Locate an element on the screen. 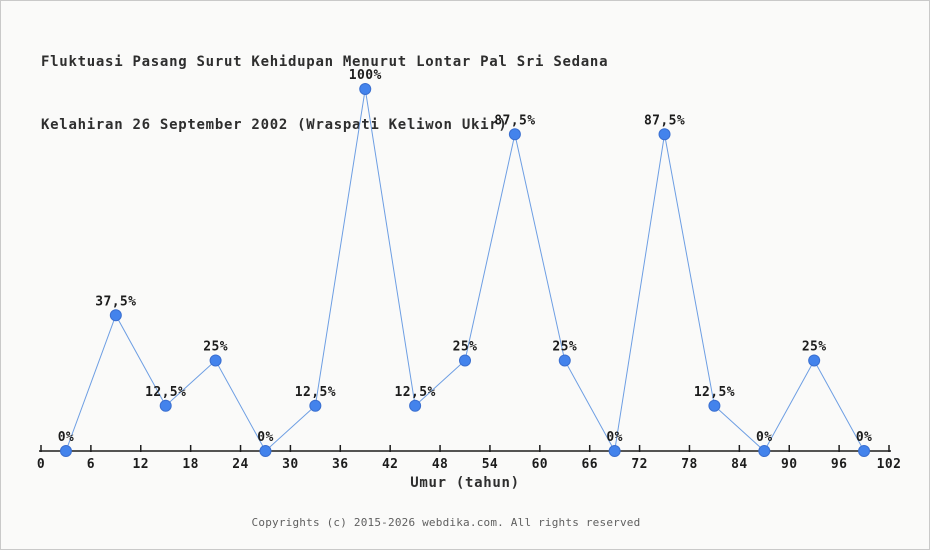 The image size is (930, 550). x-axis-title: Umur (tahun) is located at coordinates (465, 483).